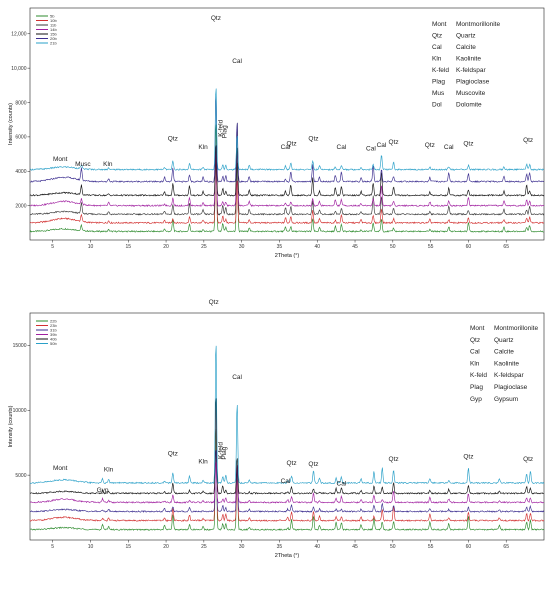  What do you see at coordinates (19, 69) in the screenshot?
I see `y-tick-label: 10,000` at bounding box center [19, 69].